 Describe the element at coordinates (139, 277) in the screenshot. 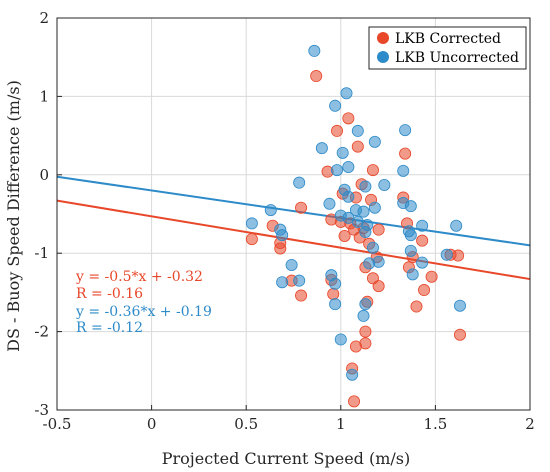

I see `corrected-fit-equation: y = -0.5*x + -0.32` at that location.